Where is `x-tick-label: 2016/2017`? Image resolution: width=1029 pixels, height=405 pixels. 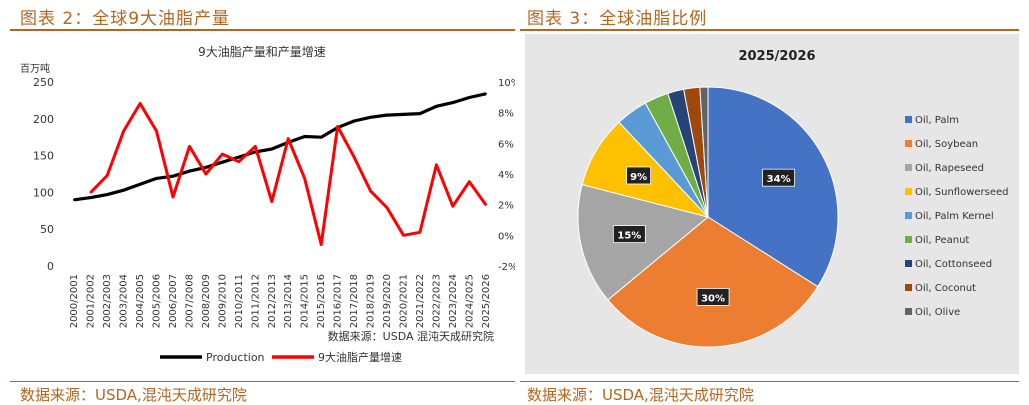
x-tick-label: 2016/2017 is located at coordinates (338, 301).